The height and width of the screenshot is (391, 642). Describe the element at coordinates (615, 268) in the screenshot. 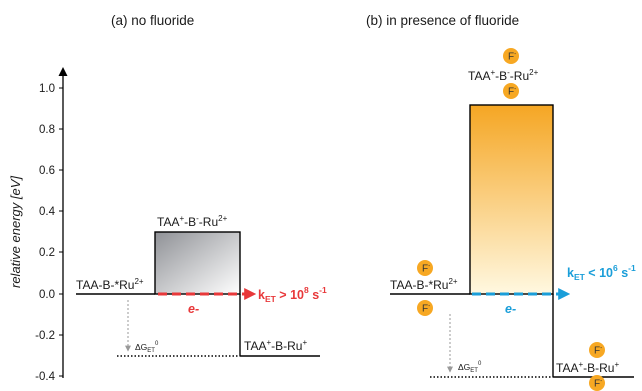

I see `rate-exp: 6` at that location.